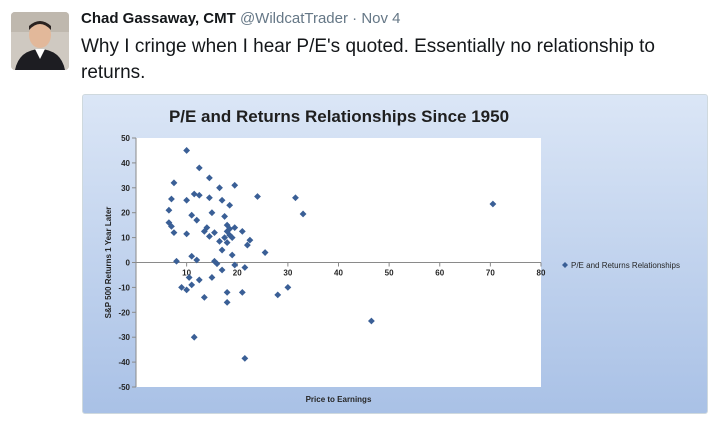 The image size is (715, 424). What do you see at coordinates (381, 18) in the screenshot?
I see `tweet-timestamp: Nov 4` at bounding box center [381, 18].